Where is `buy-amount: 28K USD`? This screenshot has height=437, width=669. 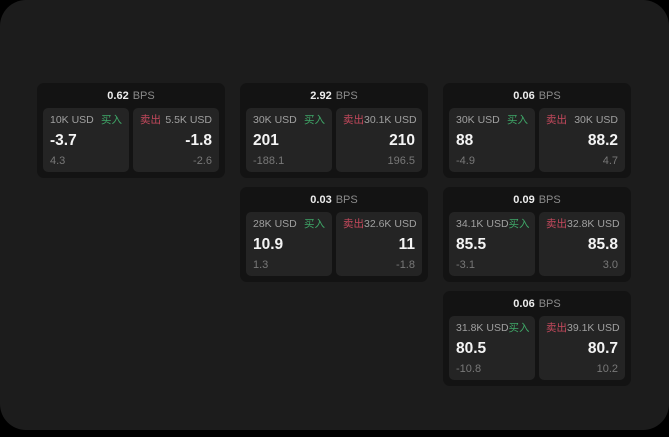 buy-amount: 28K USD is located at coordinates (275, 224).